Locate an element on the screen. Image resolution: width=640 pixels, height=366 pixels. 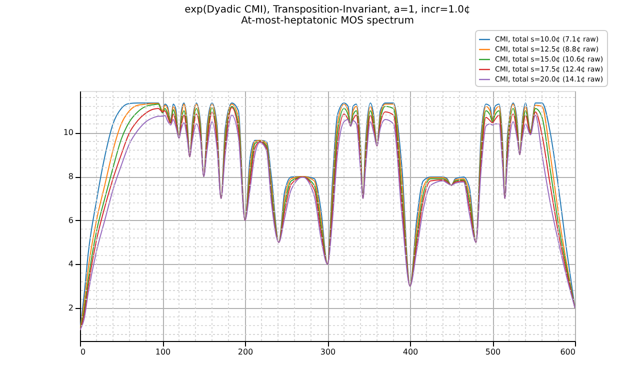
x-tick-label: 300 is located at coordinates (328, 352).